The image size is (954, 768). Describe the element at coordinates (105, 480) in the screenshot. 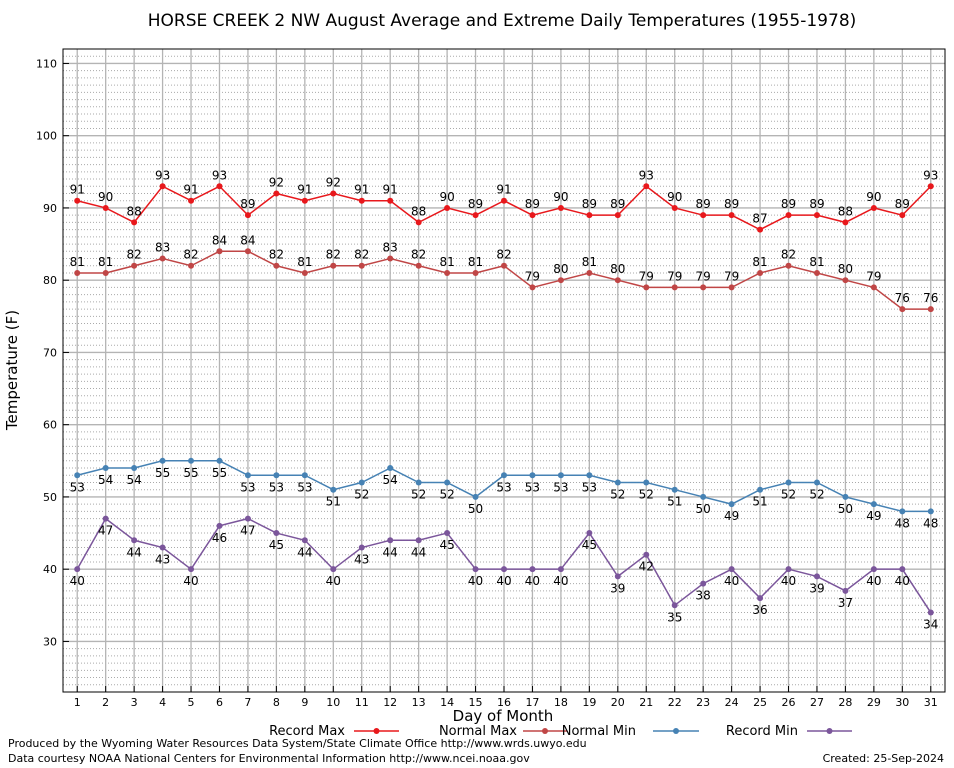

I see `normal-min-data-label: 54` at that location.